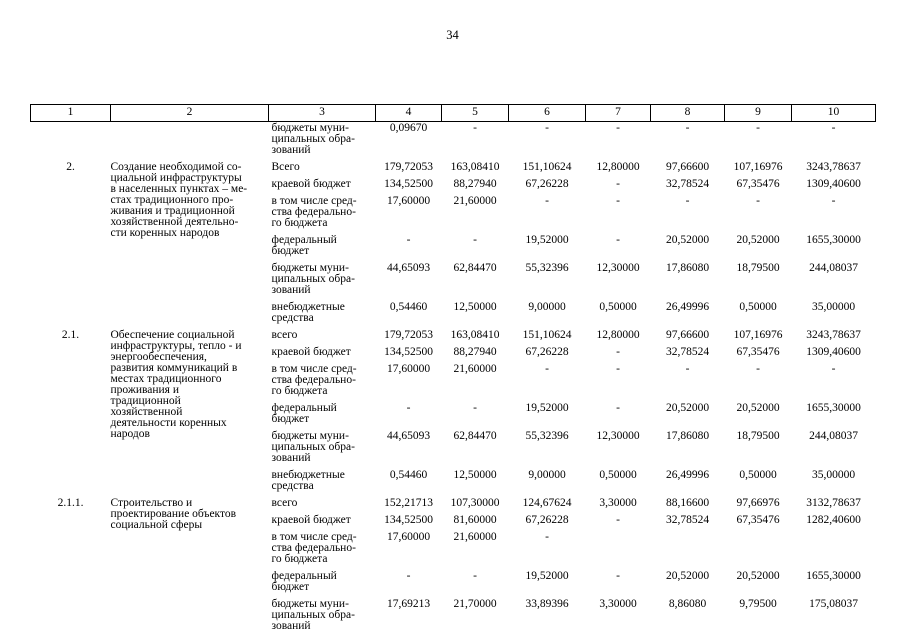 This screenshot has width=905, height=640. What do you see at coordinates (687, 503) in the screenshot?
I see `value-cell: 88,16600` at bounding box center [687, 503].